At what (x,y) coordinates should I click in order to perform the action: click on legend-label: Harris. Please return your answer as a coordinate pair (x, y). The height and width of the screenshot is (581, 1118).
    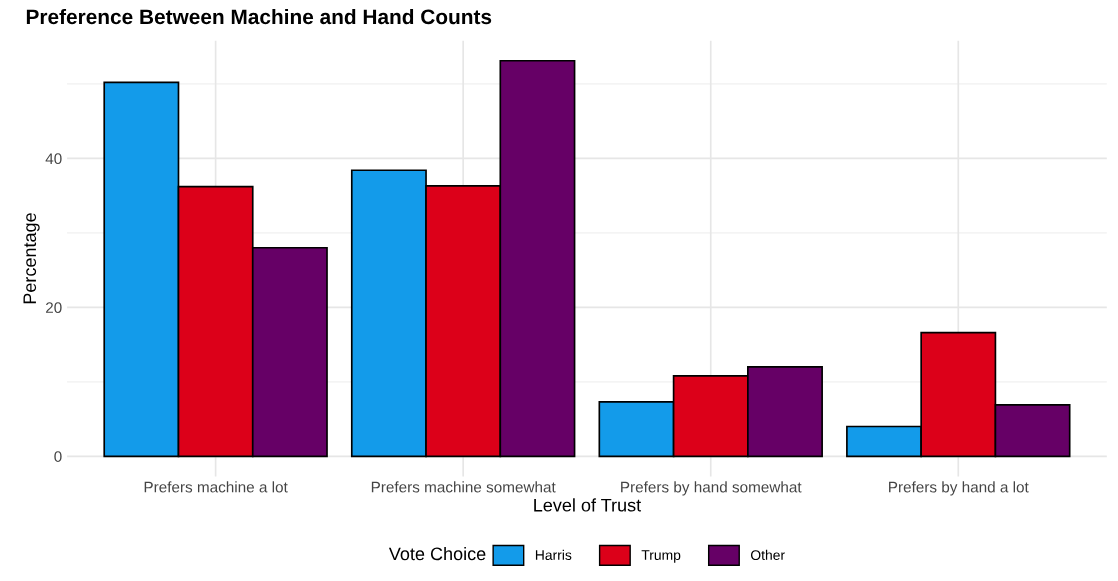
    Looking at the image, I should click on (553, 555).